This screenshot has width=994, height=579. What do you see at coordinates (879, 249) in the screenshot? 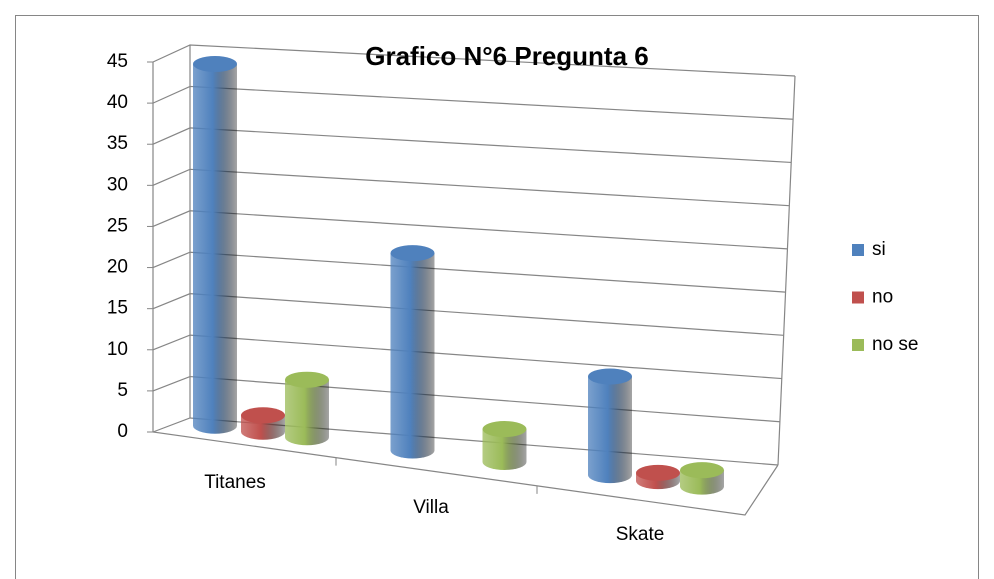
I see `legend-label: si` at bounding box center [879, 249].